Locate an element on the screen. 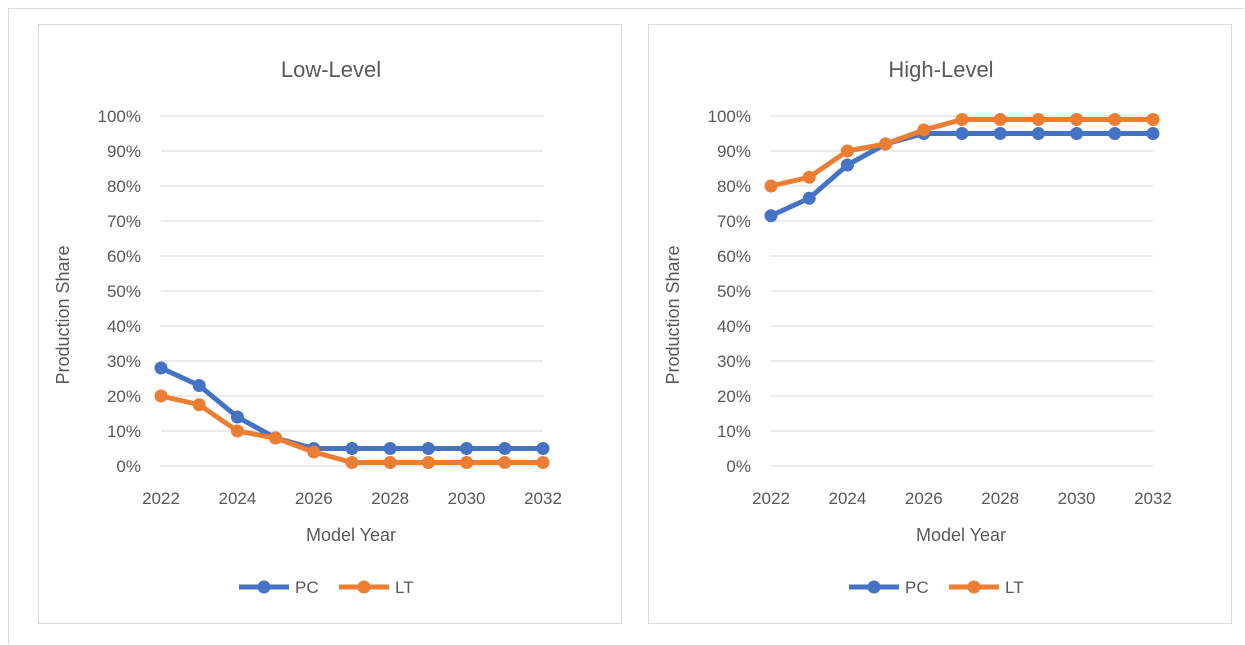 The height and width of the screenshot is (645, 1245). chart-title: High-Level is located at coordinates (940, 69).